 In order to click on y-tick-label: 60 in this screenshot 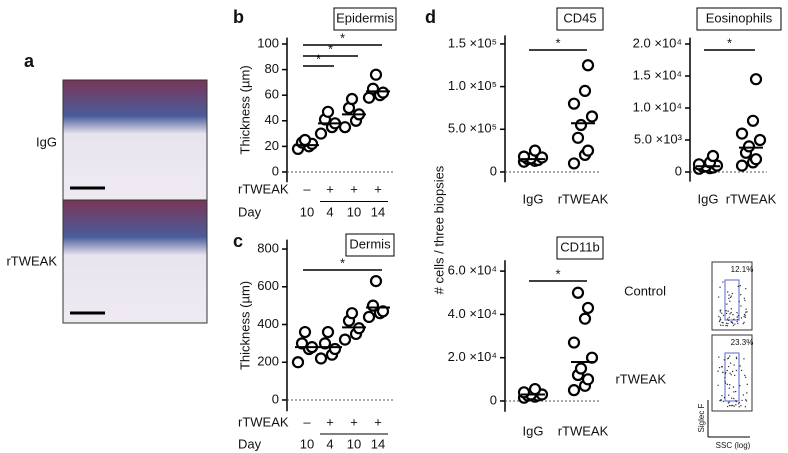, I will do `click(272, 94)`.